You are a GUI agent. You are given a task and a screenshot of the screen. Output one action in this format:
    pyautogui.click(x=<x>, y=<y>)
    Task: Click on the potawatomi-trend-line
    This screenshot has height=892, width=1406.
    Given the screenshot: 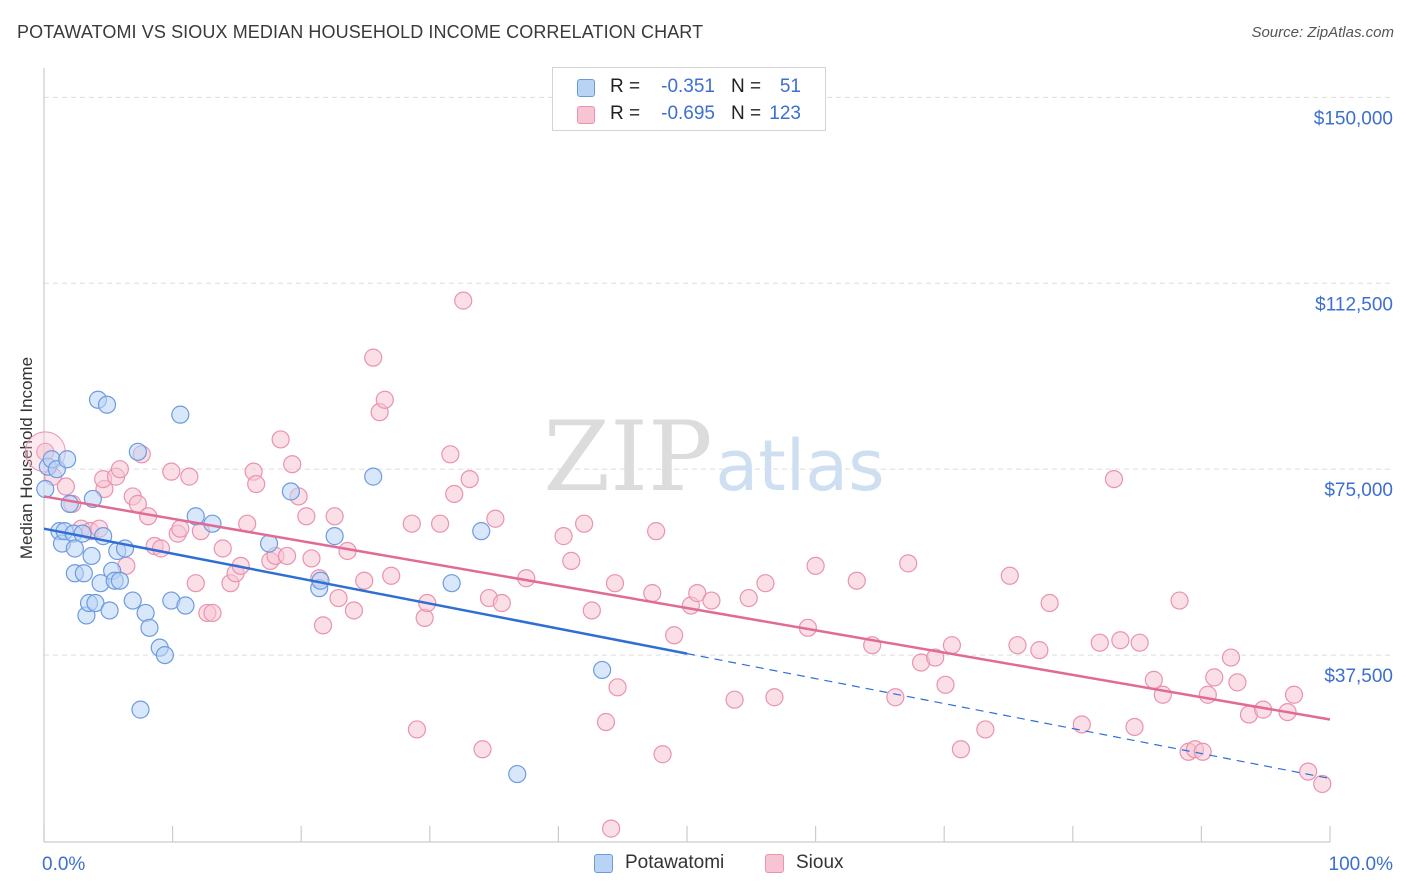 What is the action you would take?
    pyautogui.click(x=365, y=591)
    